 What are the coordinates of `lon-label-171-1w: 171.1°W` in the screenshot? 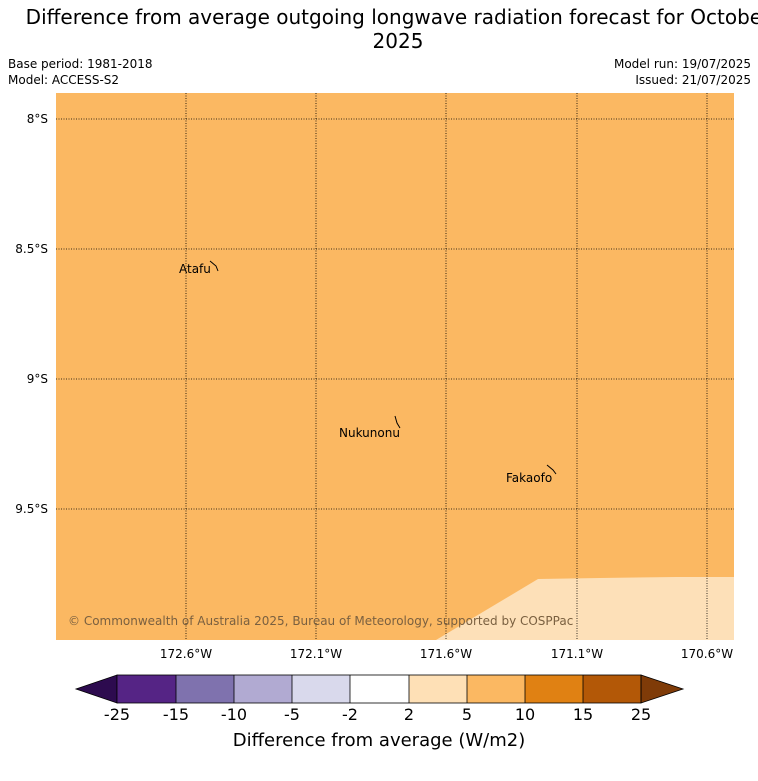 It's located at (577, 654).